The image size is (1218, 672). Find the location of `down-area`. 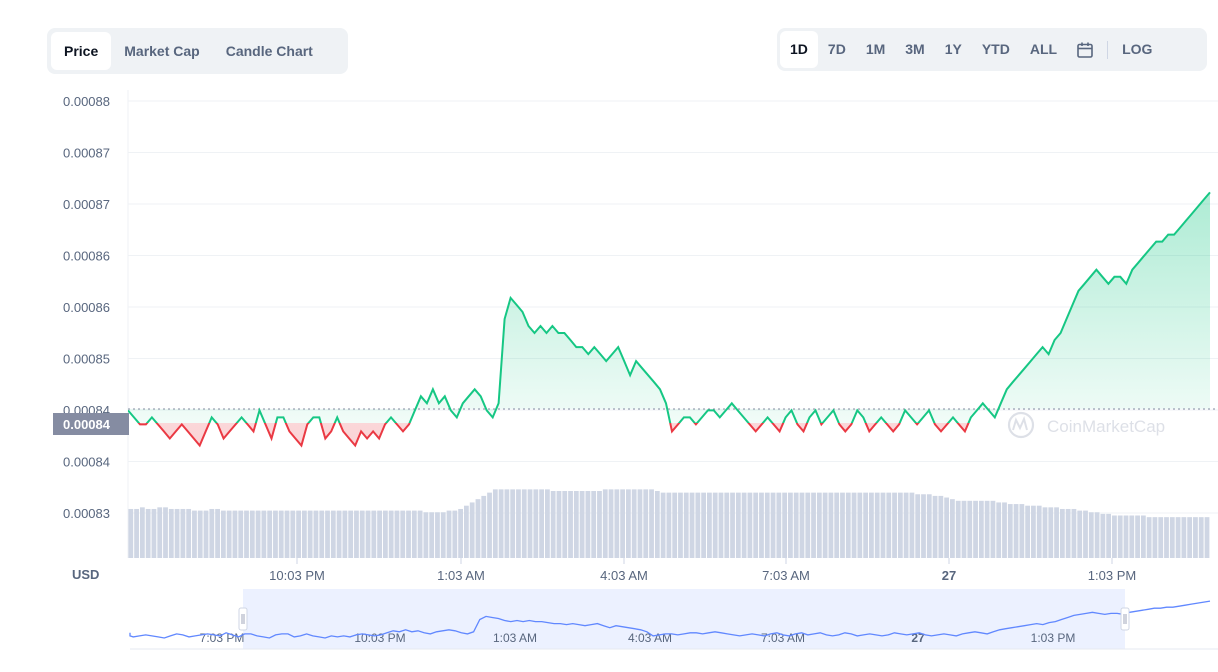

down-area is located at coordinates (553, 434).